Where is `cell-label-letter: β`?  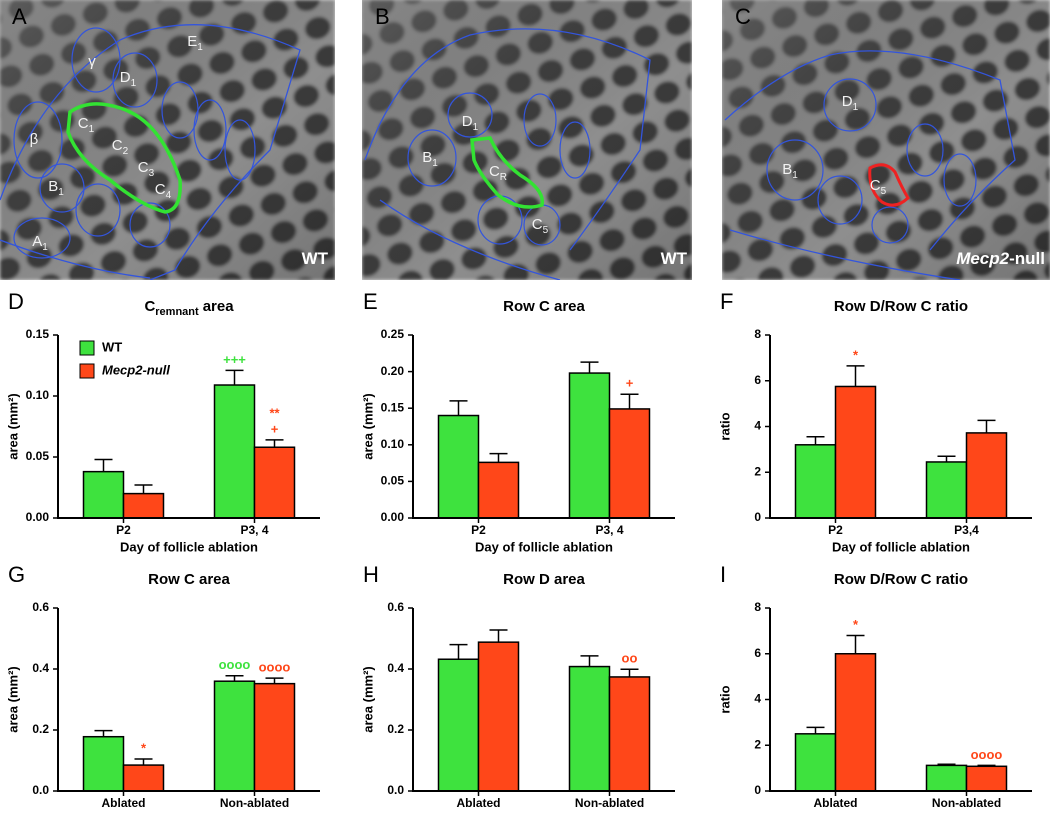
cell-label-letter: β is located at coordinates (34, 139).